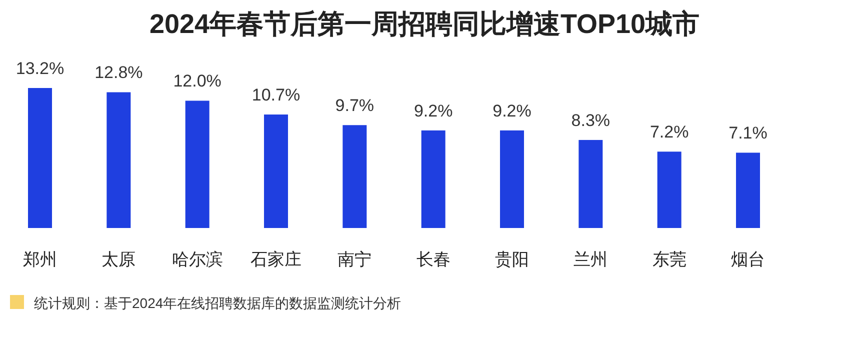 This screenshot has width=849, height=352. What do you see at coordinates (276, 95) in the screenshot?
I see `data-label: 10.7%` at bounding box center [276, 95].